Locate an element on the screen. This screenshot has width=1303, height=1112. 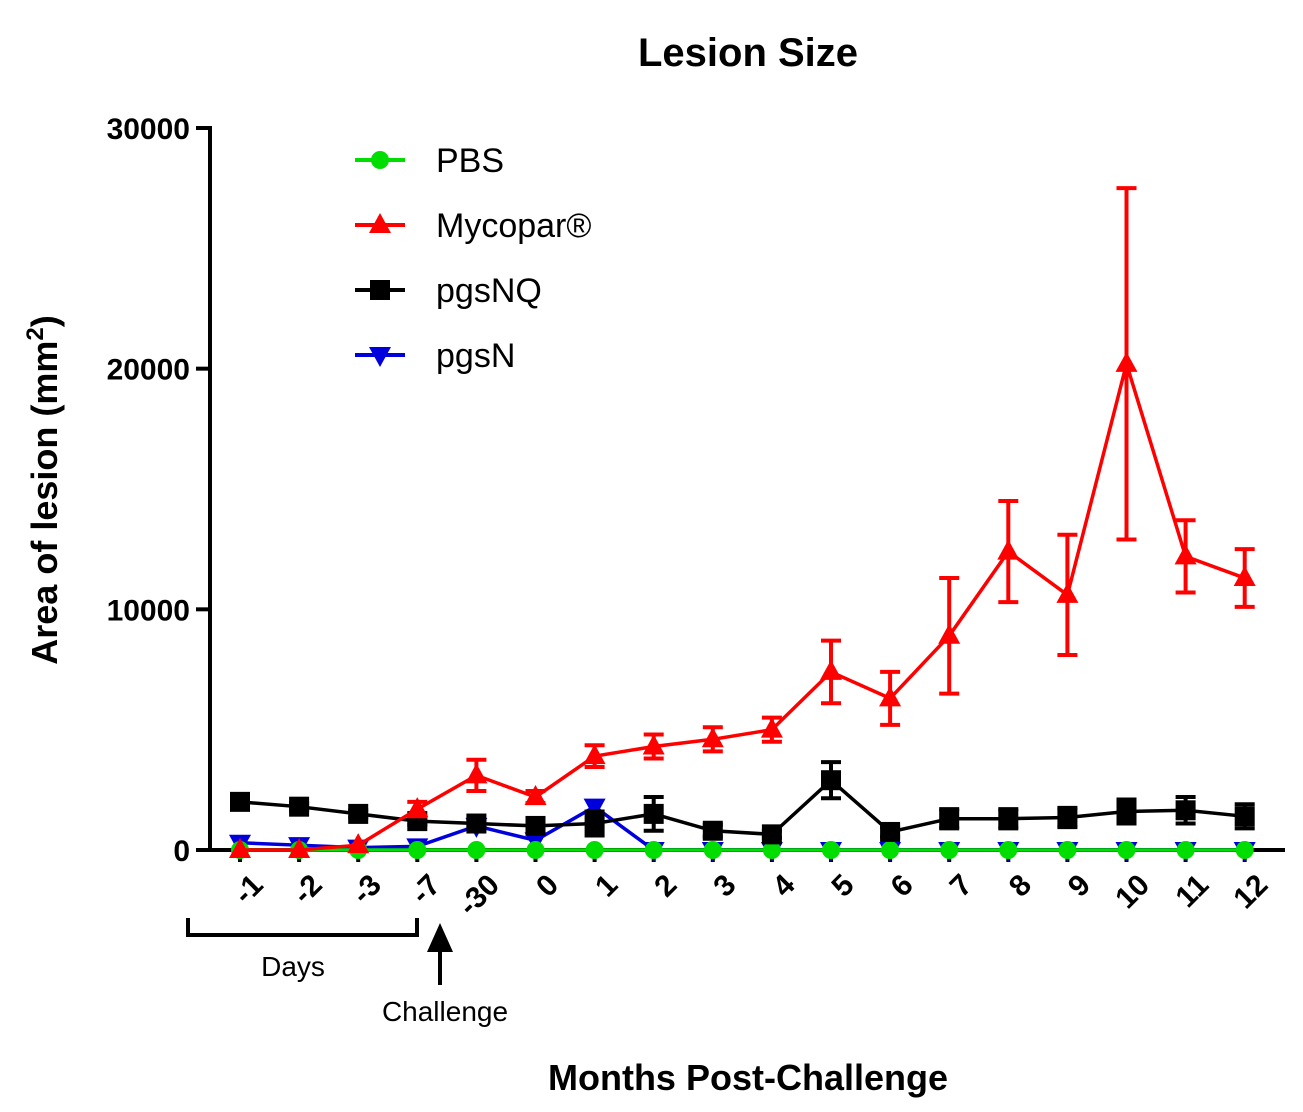
x-tick-label: 7 is located at coordinates (961, 885).